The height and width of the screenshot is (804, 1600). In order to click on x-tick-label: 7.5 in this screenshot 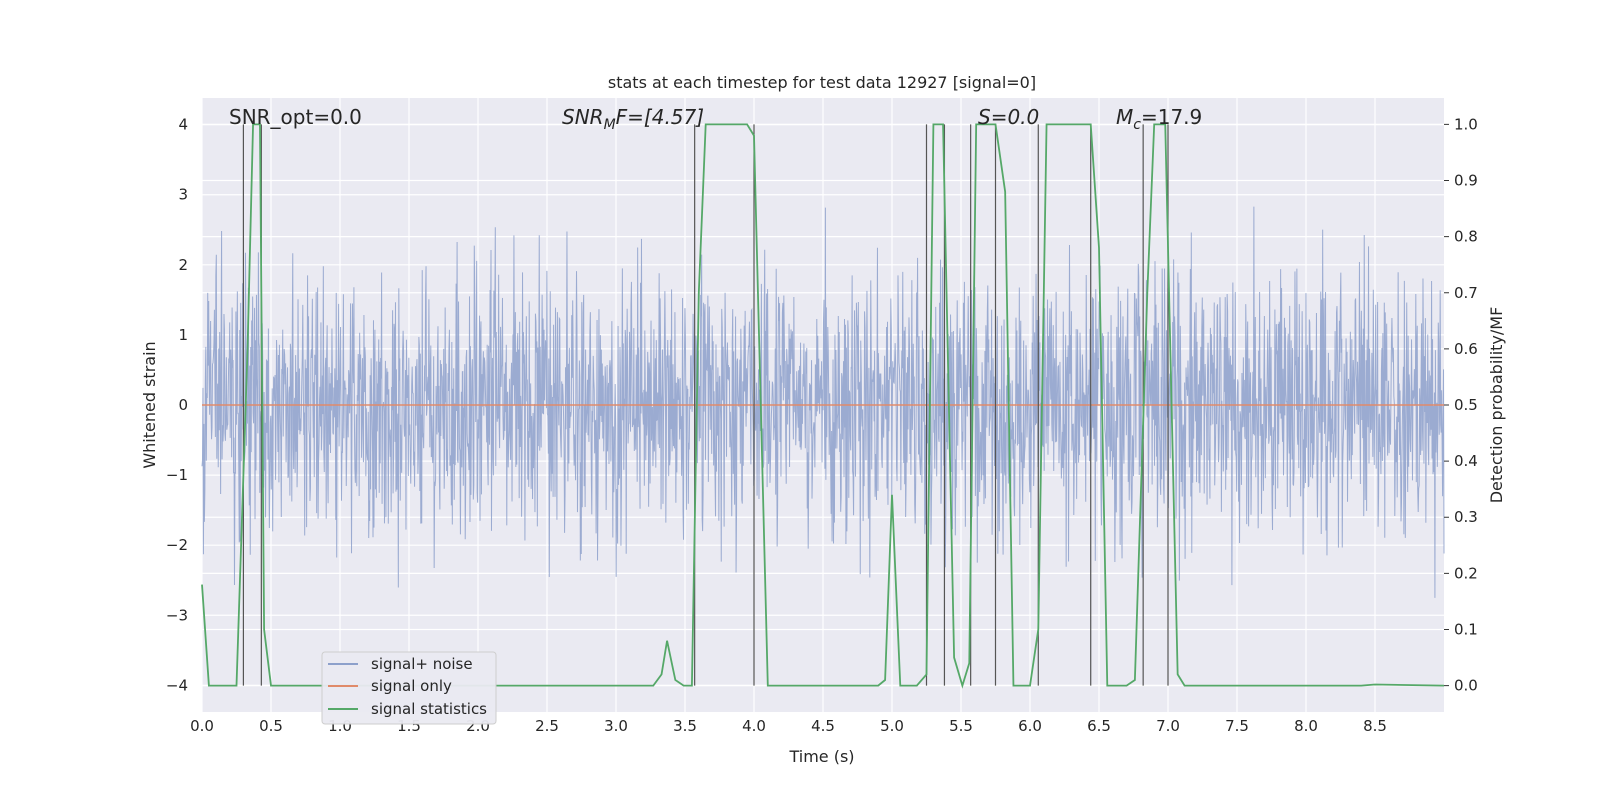, I will do `click(1237, 726)`.